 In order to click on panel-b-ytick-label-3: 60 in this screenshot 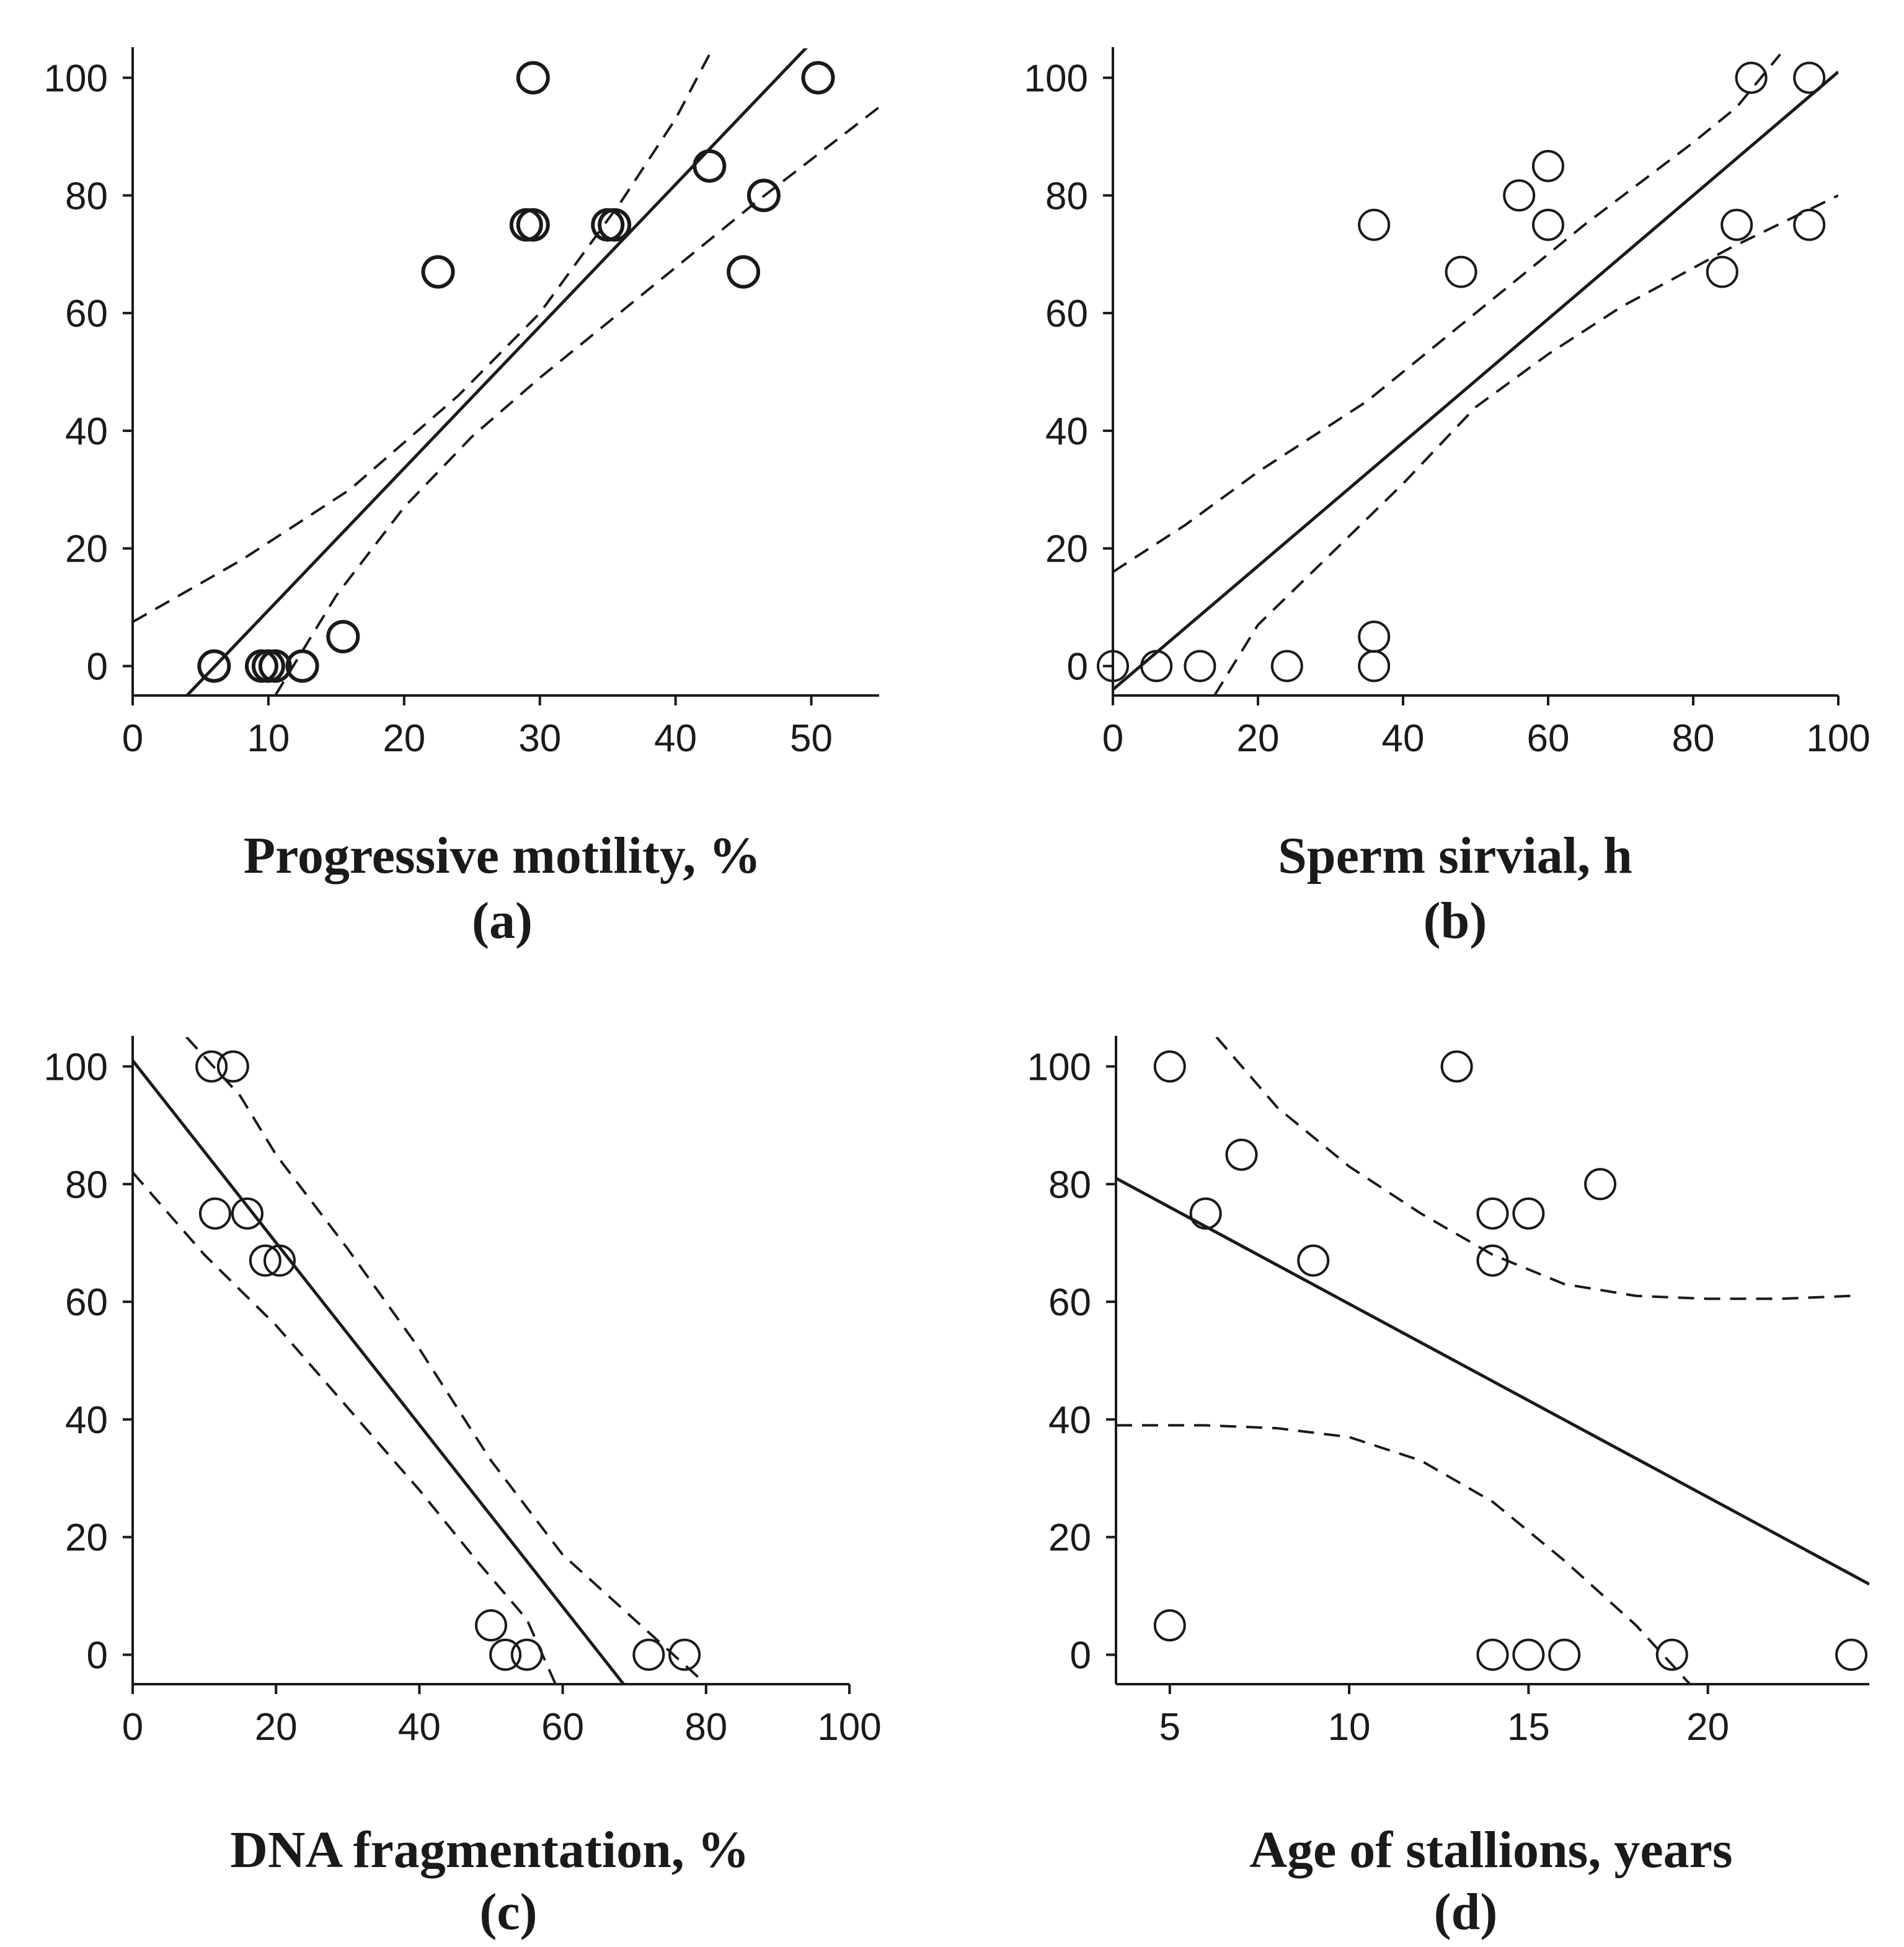, I will do `click(1066, 314)`.